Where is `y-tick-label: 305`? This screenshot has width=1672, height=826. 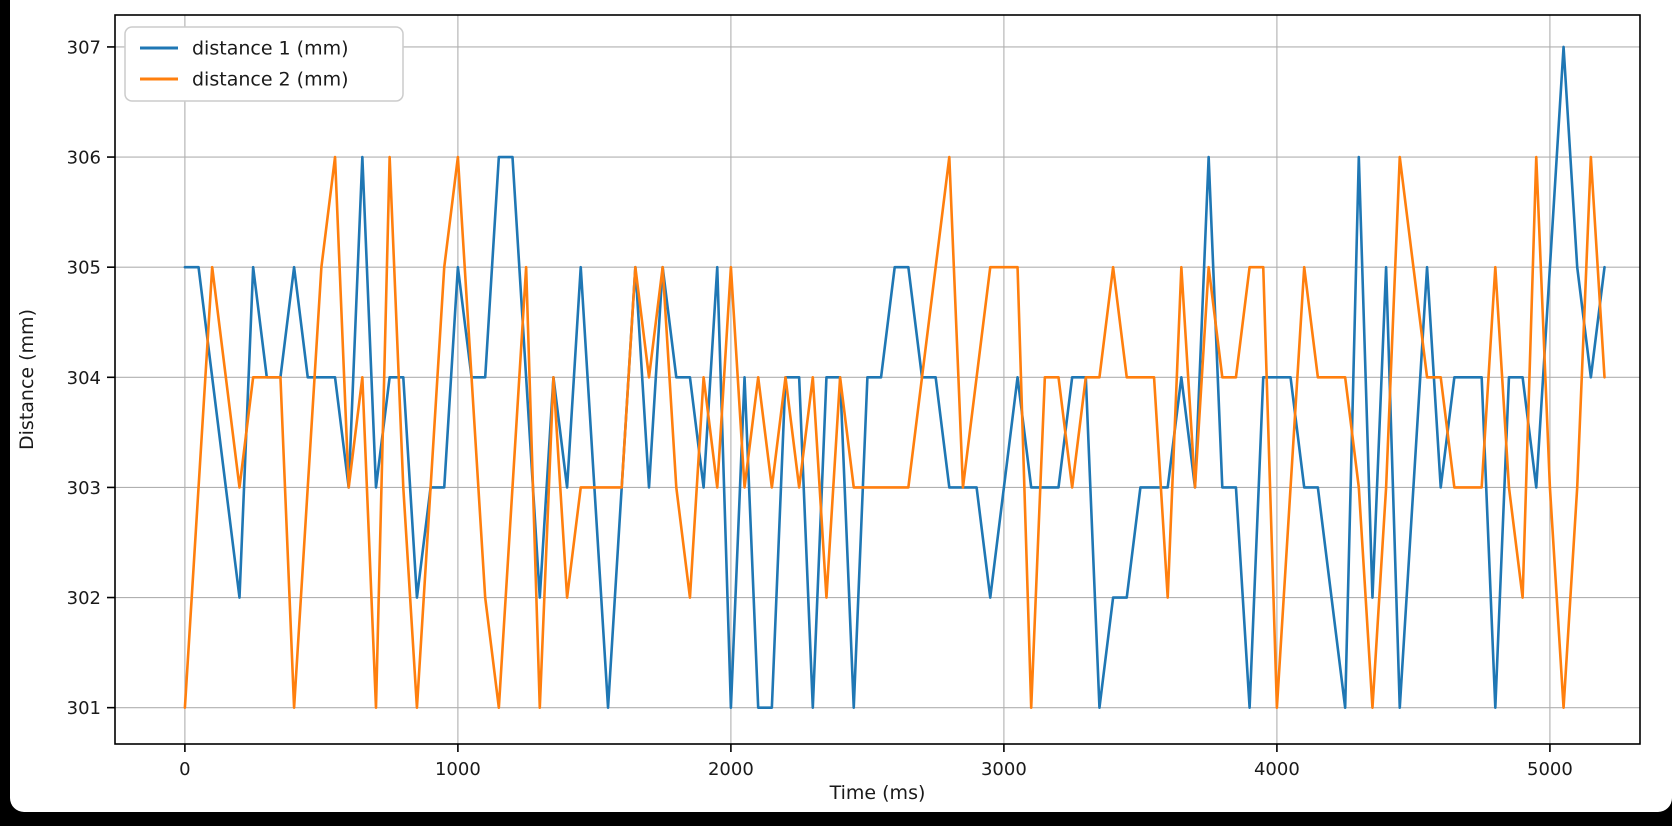 y-tick-label: 305 is located at coordinates (84, 268).